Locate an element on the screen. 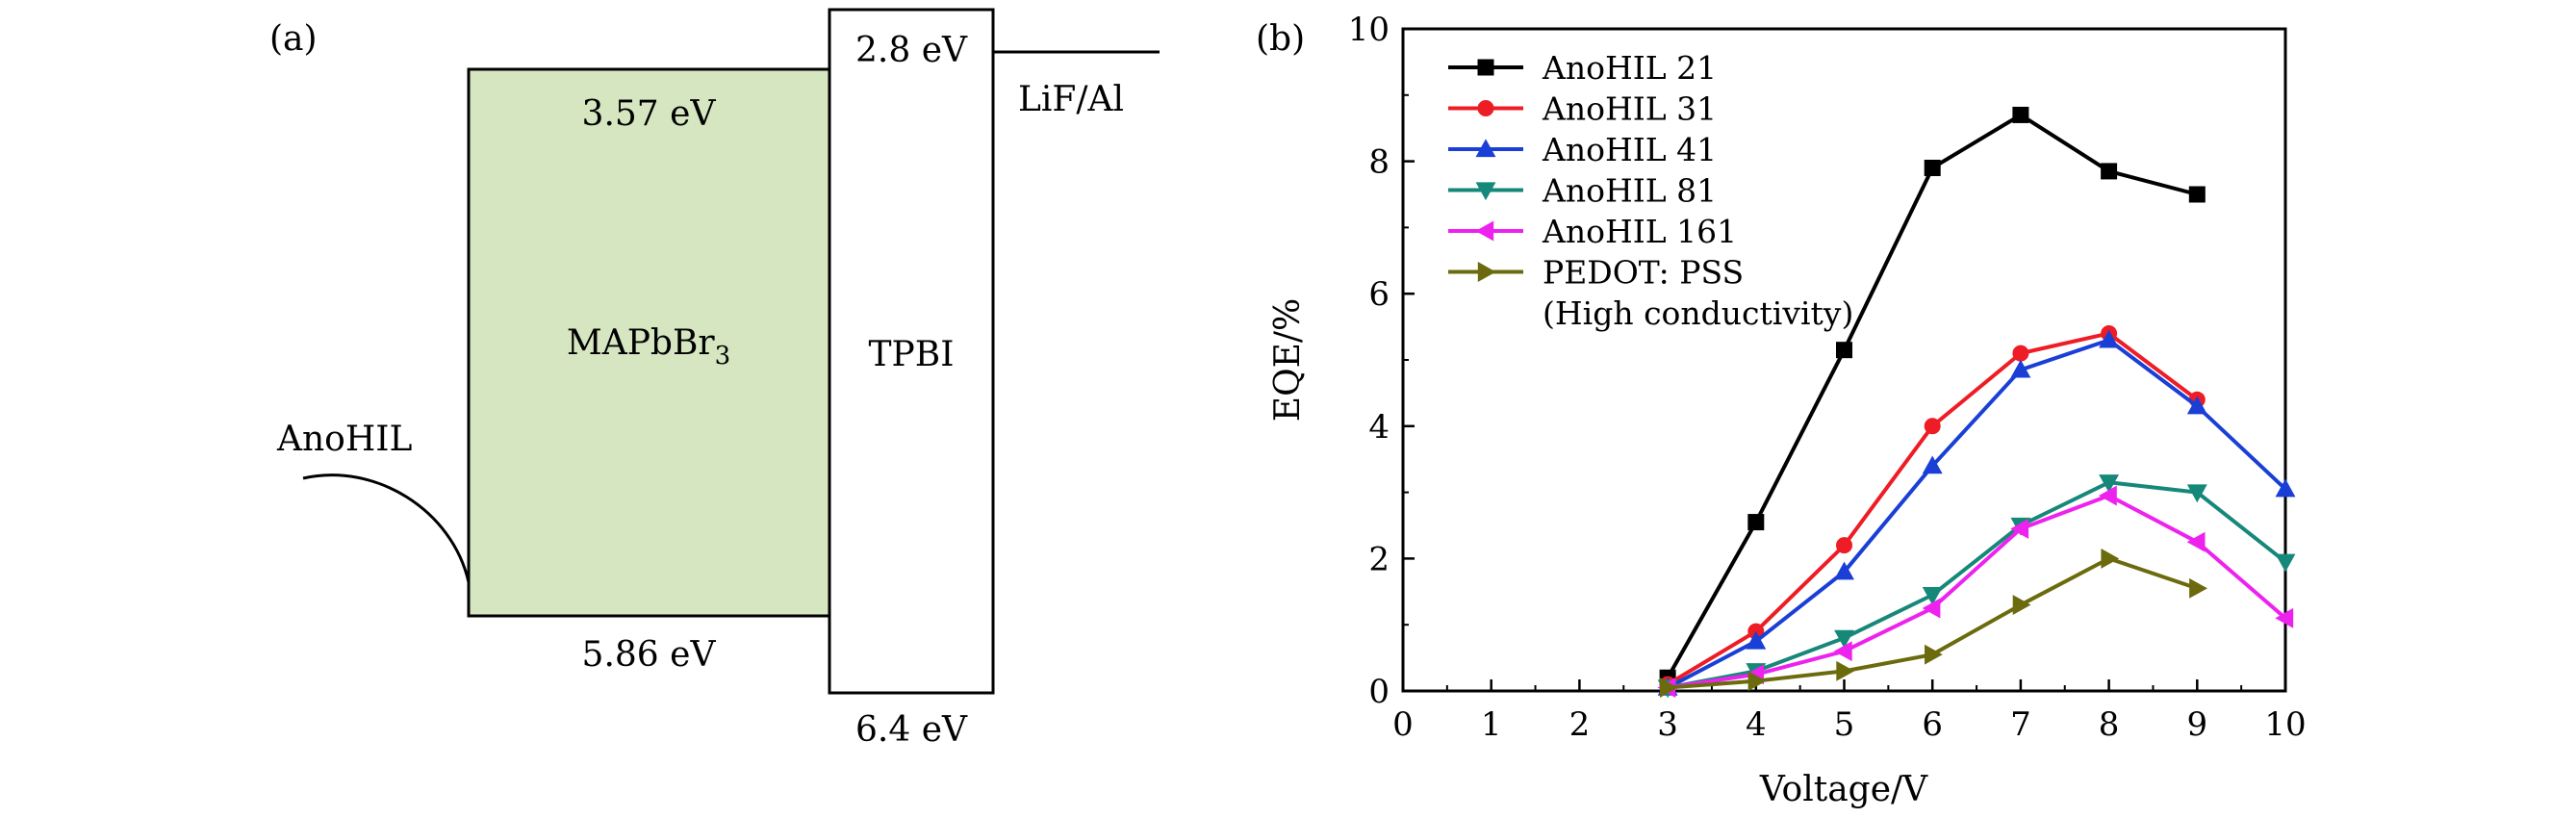 This screenshot has height=818, width=2576. tpbi-homo: 6.4 eV is located at coordinates (911, 730).